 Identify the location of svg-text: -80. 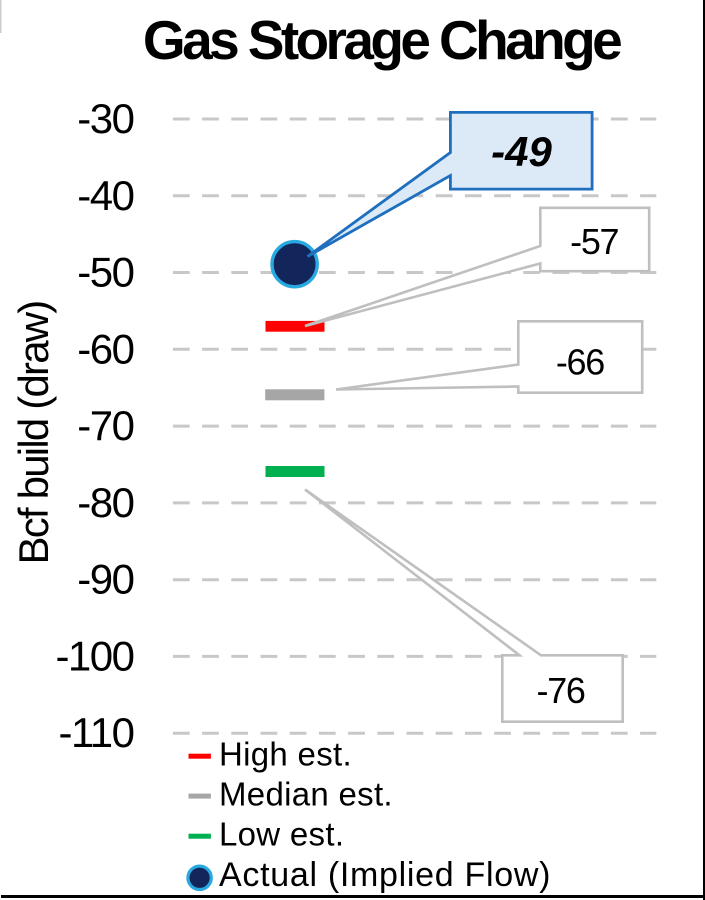
(105, 502).